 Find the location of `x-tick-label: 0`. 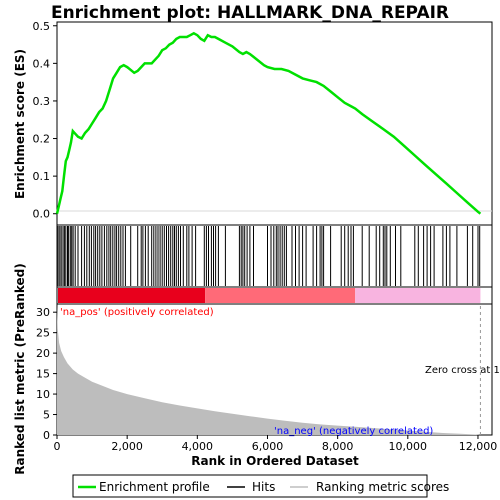

x-tick-label: 0 is located at coordinates (57, 446).